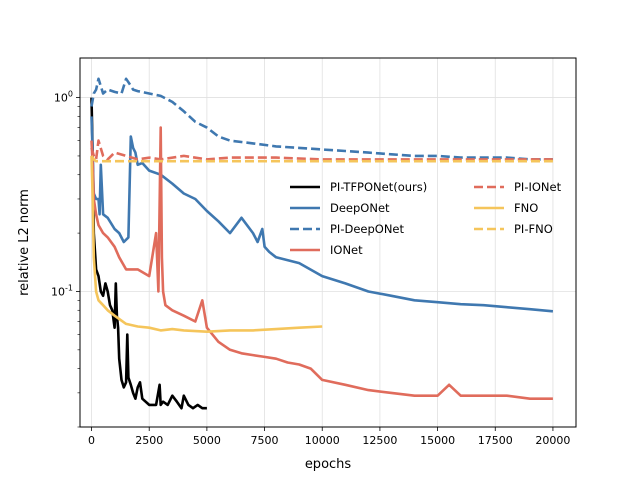  I want to click on legend-label: IONet, so click(346, 250).